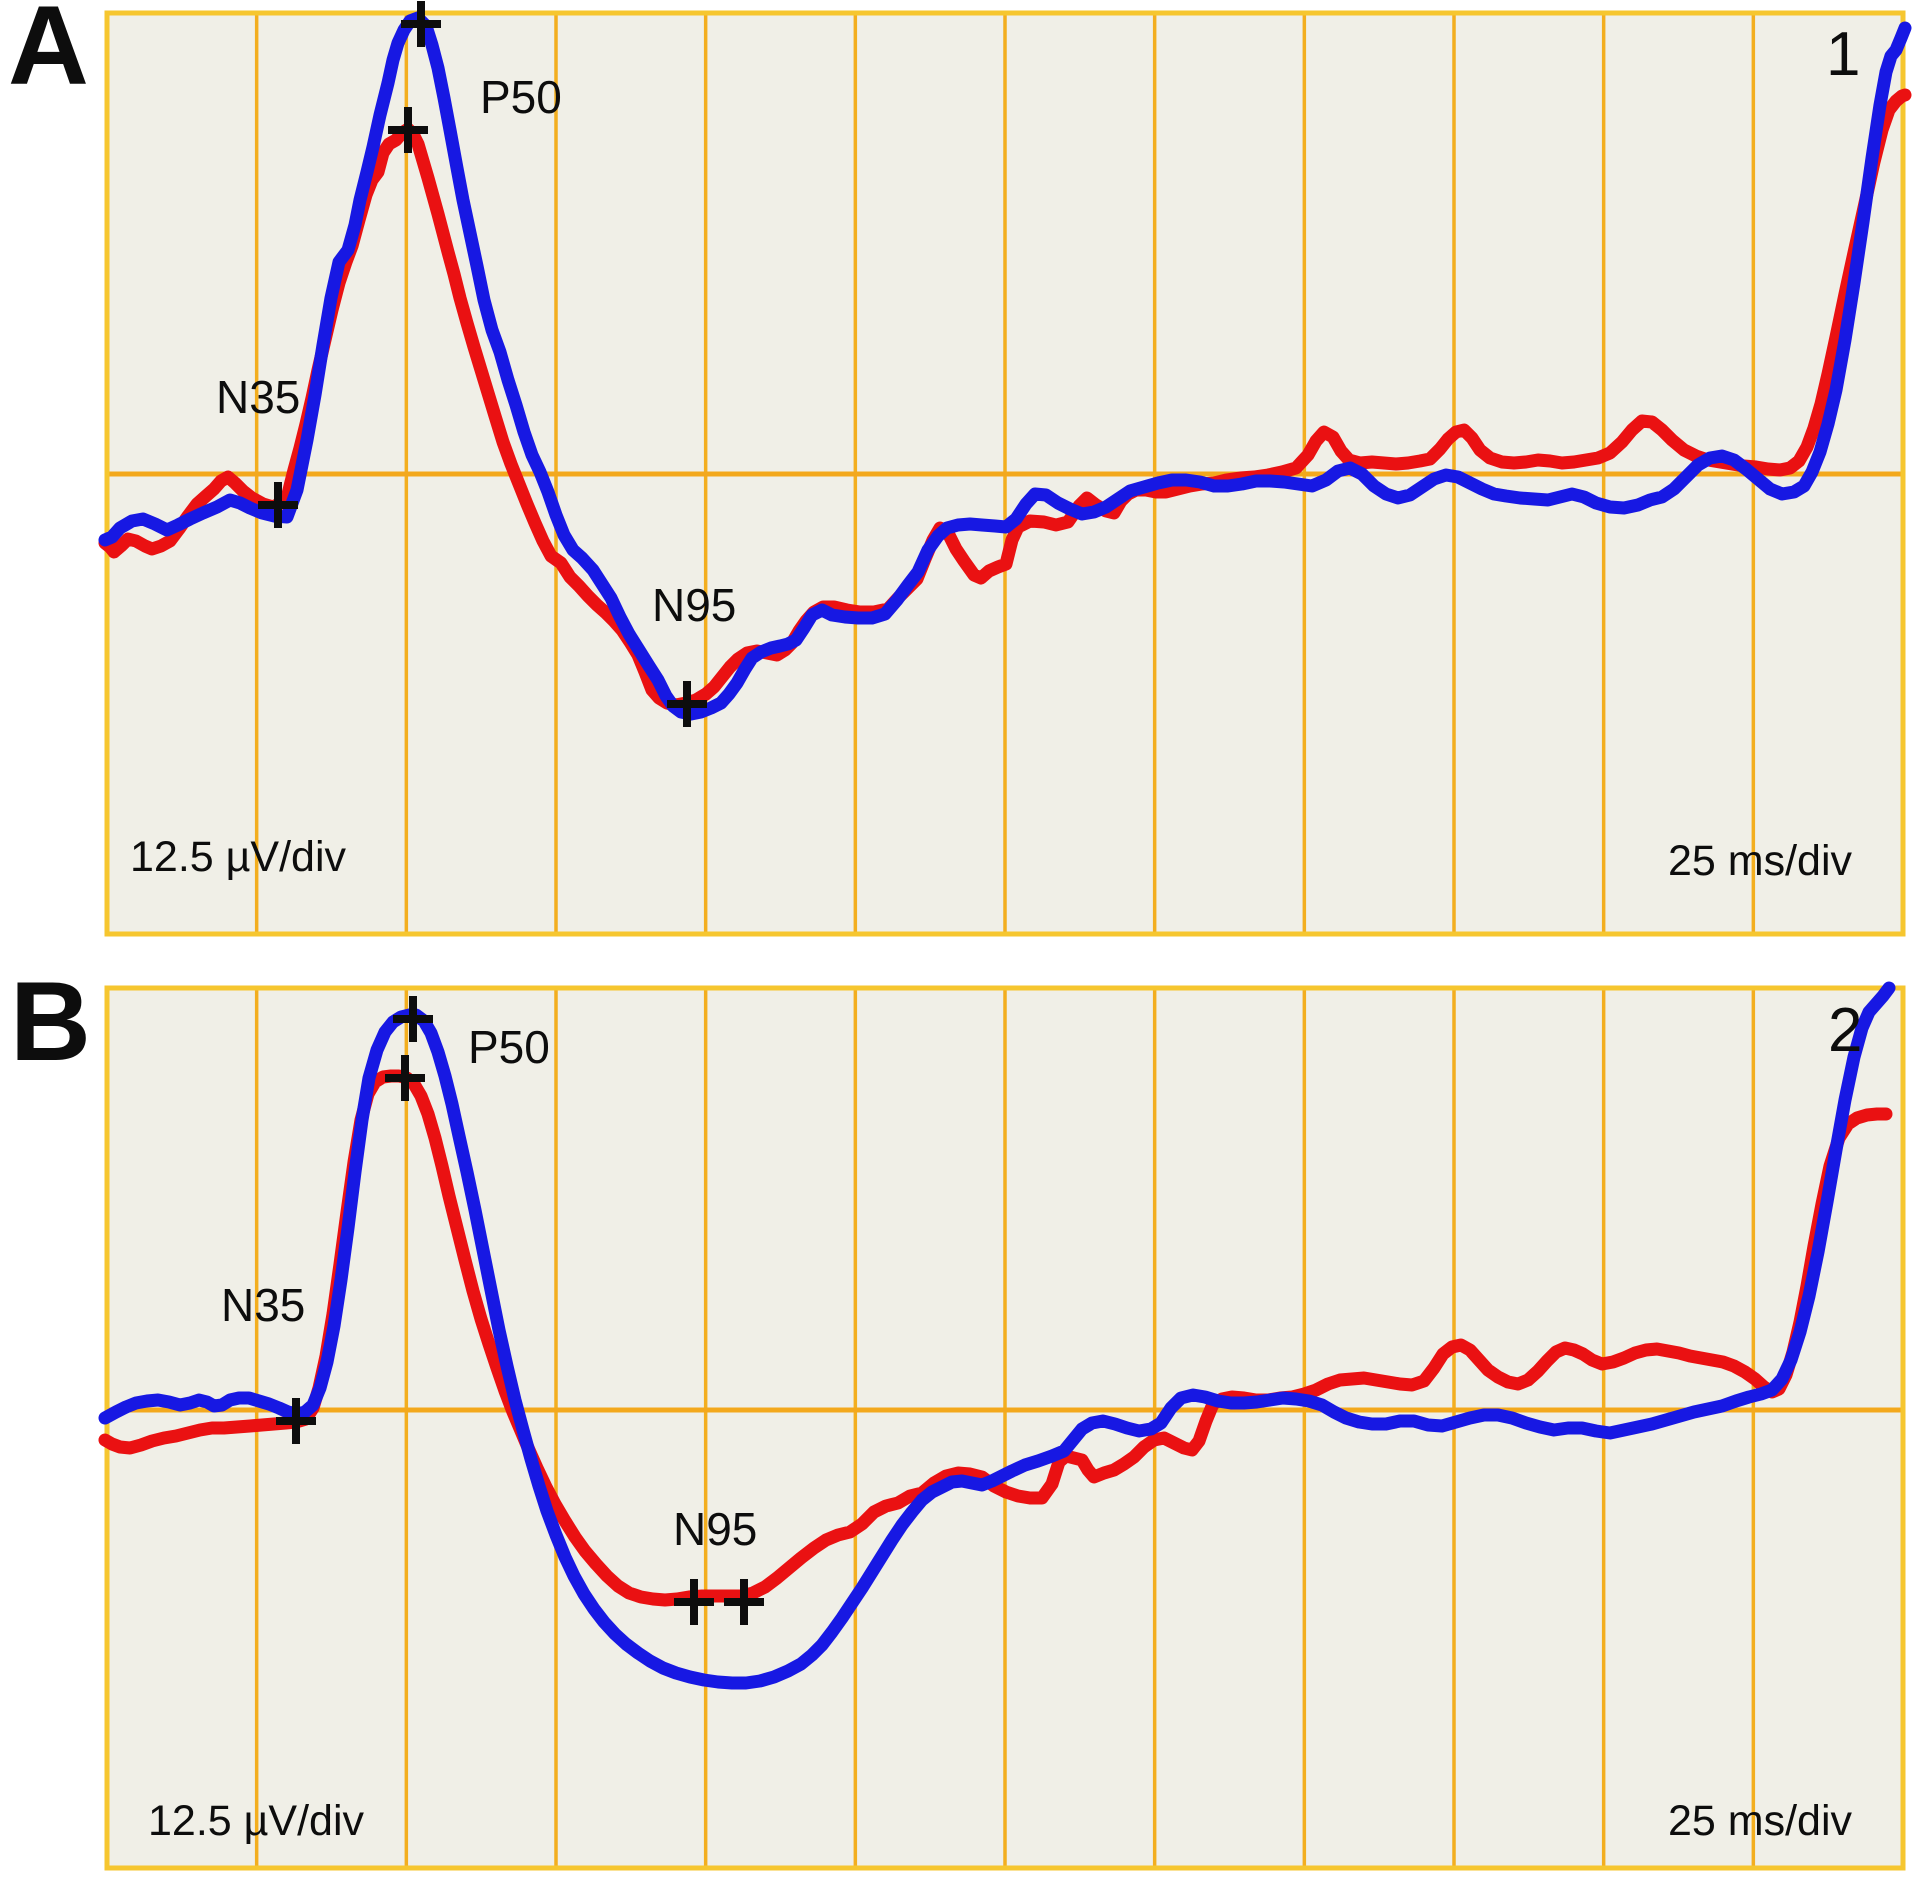 The width and height of the screenshot is (1913, 1892). I want to click on panel-a-n95-label: N95, so click(694, 605).